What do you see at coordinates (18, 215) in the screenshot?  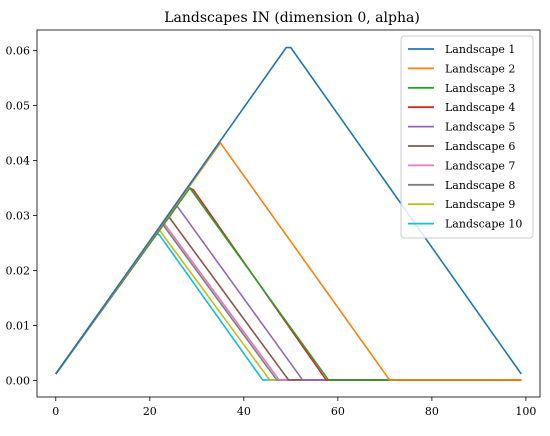 I see `y-tick-label: 0.03` at bounding box center [18, 215].